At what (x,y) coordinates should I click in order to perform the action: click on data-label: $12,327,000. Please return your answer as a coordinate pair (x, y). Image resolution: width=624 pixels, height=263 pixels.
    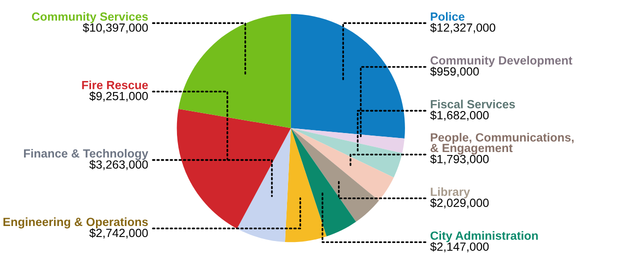
    Looking at the image, I should click on (463, 28).